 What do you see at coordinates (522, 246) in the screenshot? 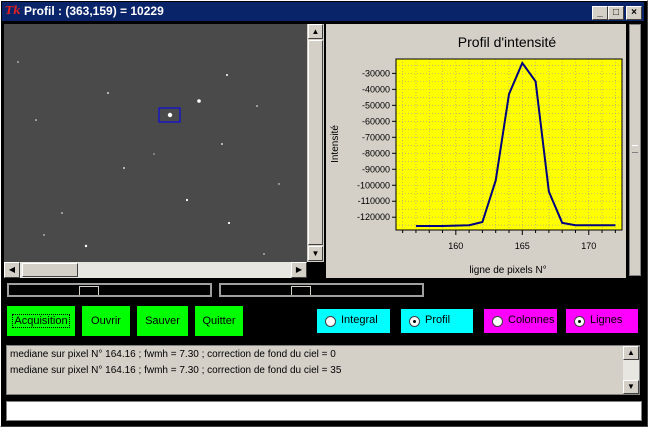
I see `x-tick-label: 165` at bounding box center [522, 246].